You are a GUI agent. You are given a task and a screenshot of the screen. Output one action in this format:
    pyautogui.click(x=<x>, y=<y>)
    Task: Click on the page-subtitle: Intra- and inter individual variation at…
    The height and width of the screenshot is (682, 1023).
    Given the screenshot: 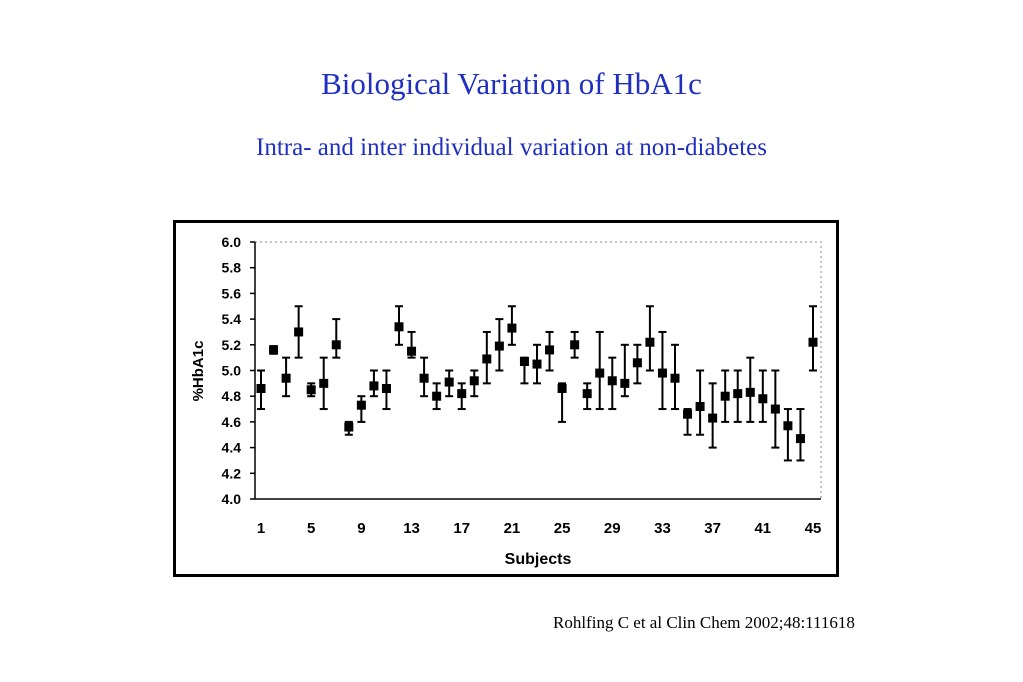 What is the action you would take?
    pyautogui.click(x=511, y=147)
    